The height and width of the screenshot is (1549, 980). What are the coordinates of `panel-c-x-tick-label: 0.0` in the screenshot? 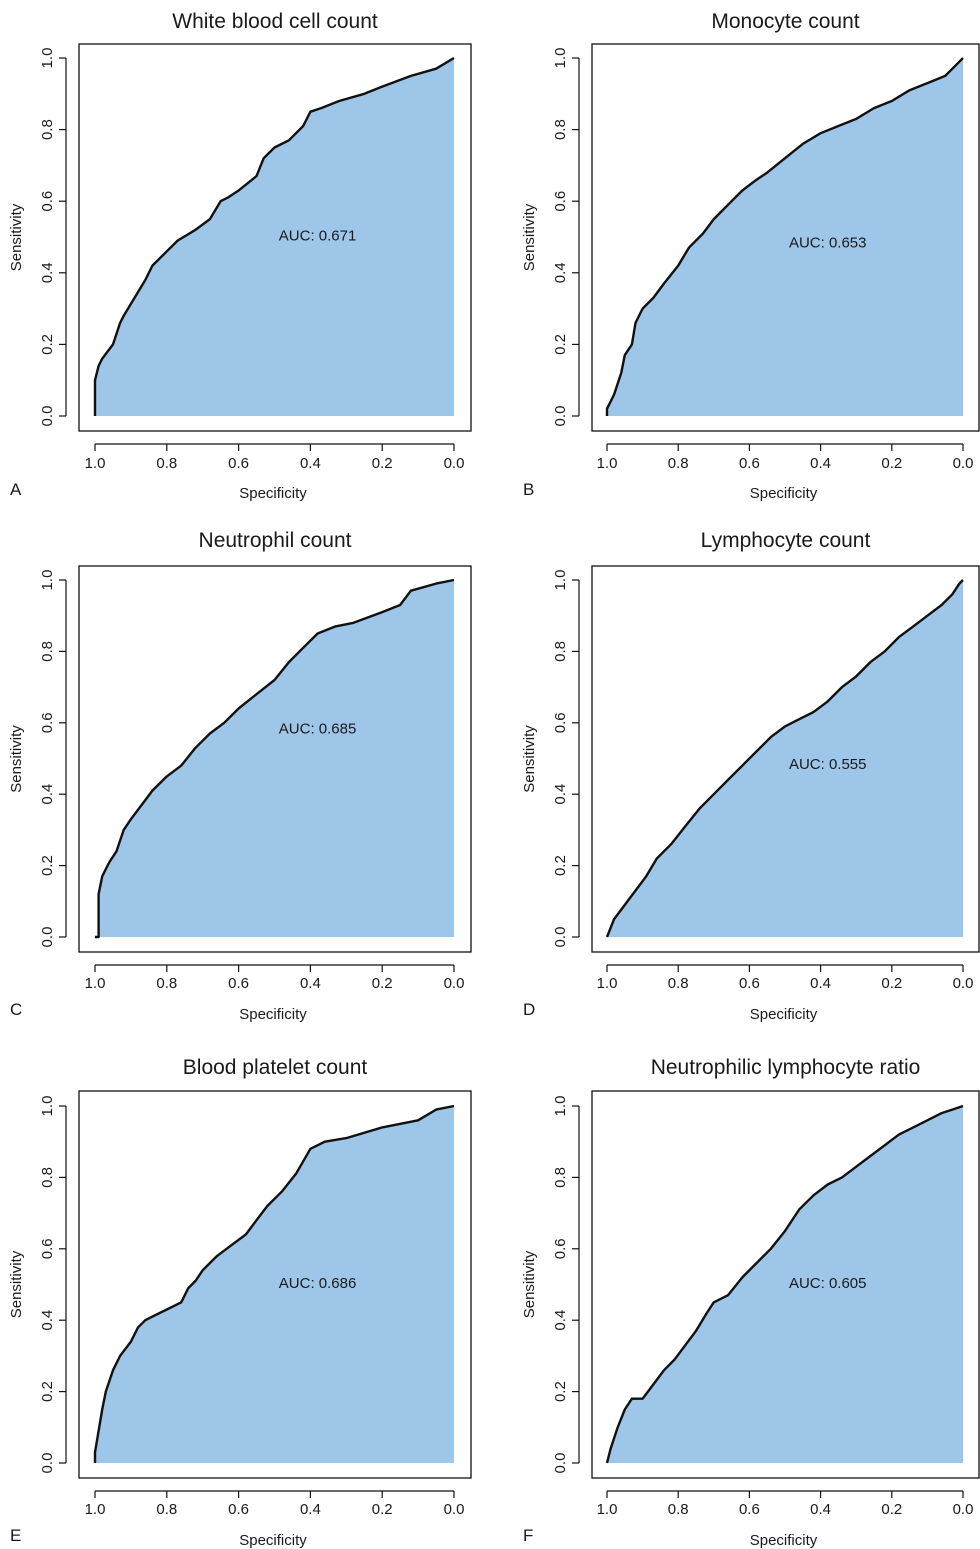 It's located at (454, 983).